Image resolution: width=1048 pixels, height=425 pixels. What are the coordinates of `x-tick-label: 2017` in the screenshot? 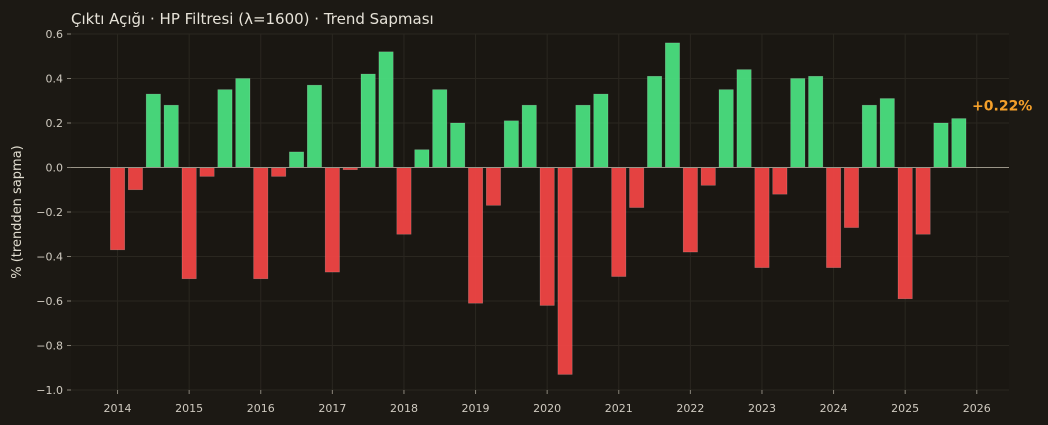 It's located at (332, 408).